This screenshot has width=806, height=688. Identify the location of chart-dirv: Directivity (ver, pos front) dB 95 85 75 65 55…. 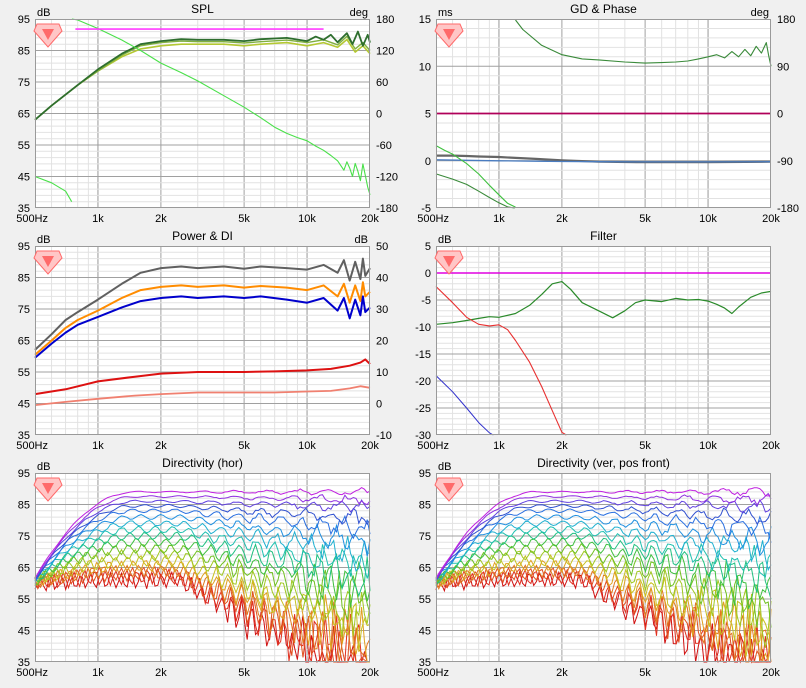
(598, 567).